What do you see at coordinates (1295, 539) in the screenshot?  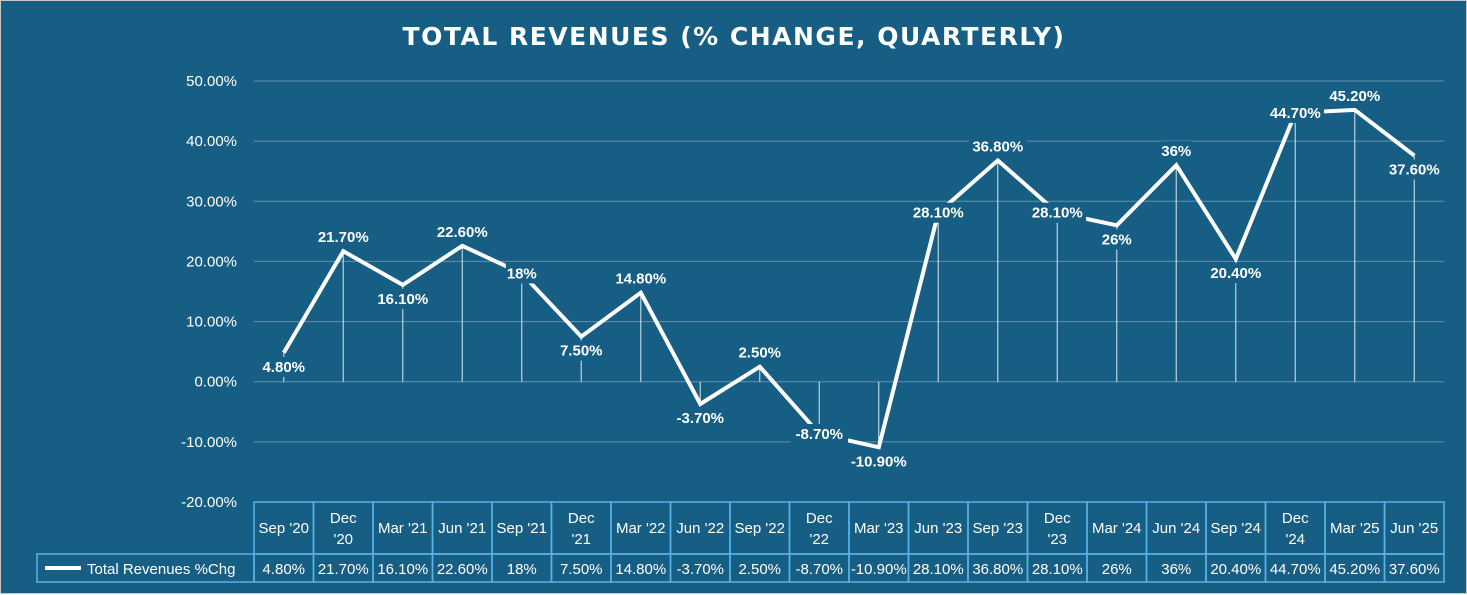 I see `category-label: '24` at bounding box center [1295, 539].